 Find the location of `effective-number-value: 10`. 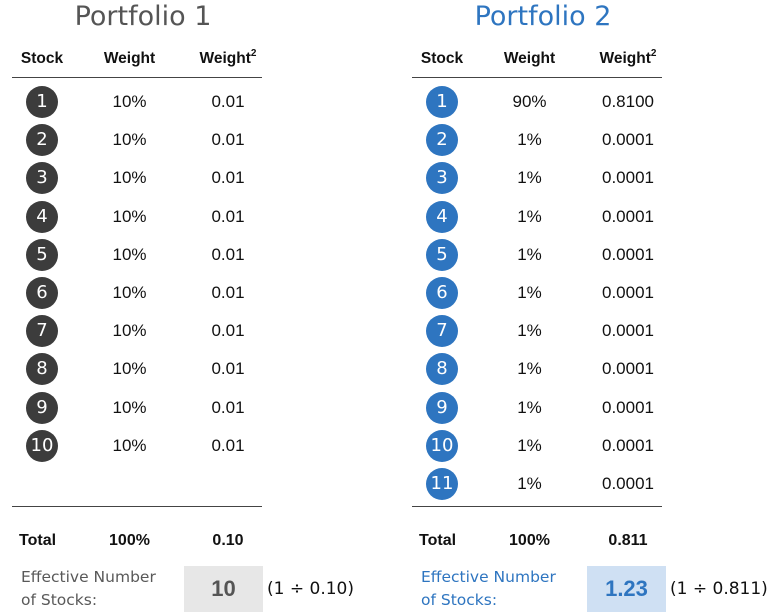

effective-number-value: 10 is located at coordinates (223, 589).